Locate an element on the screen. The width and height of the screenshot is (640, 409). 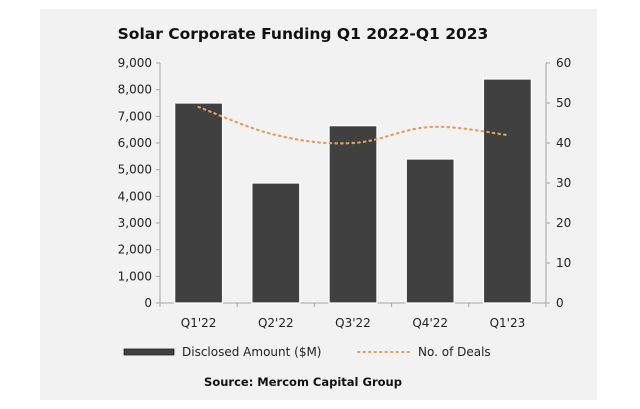
x-tick-label: Q1'22 is located at coordinates (199, 323).